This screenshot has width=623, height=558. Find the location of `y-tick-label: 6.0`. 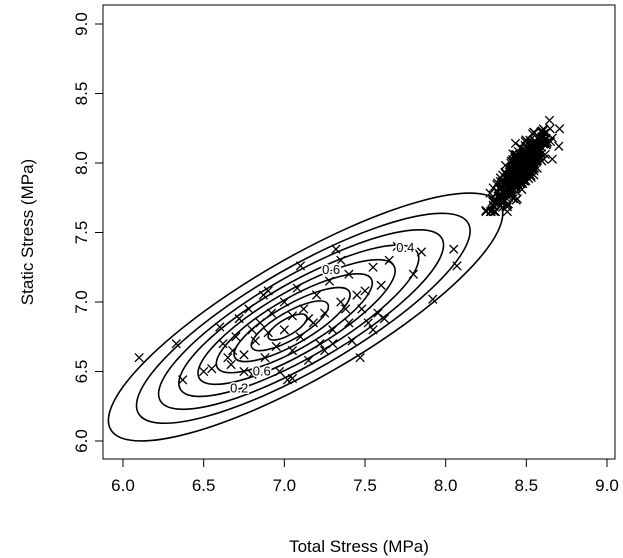

y-tick-label: 6.0 is located at coordinates (81, 441).